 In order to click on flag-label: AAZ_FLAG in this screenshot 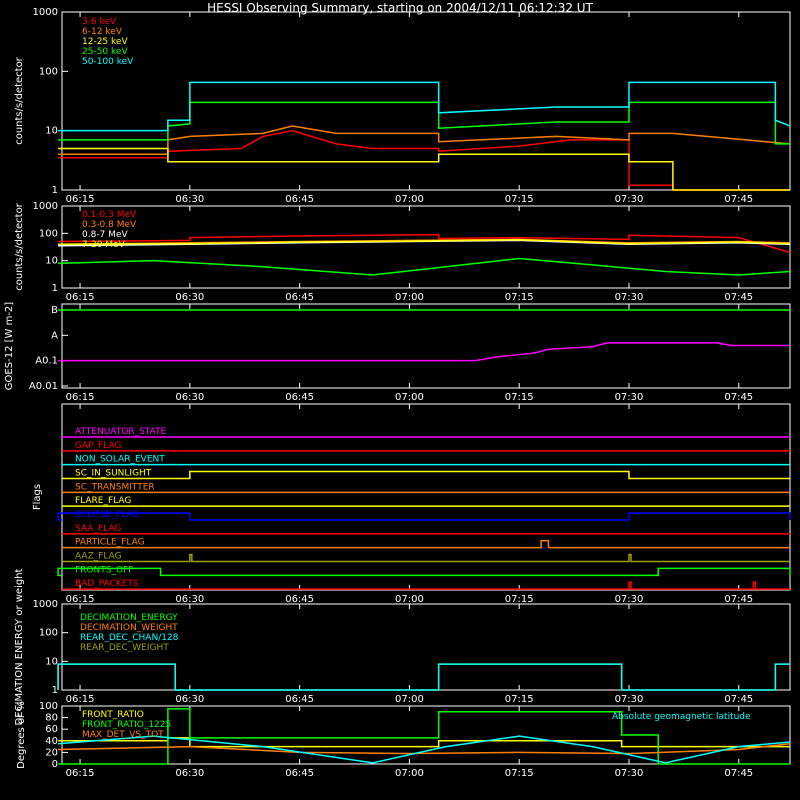, I will do `click(98, 557)`.